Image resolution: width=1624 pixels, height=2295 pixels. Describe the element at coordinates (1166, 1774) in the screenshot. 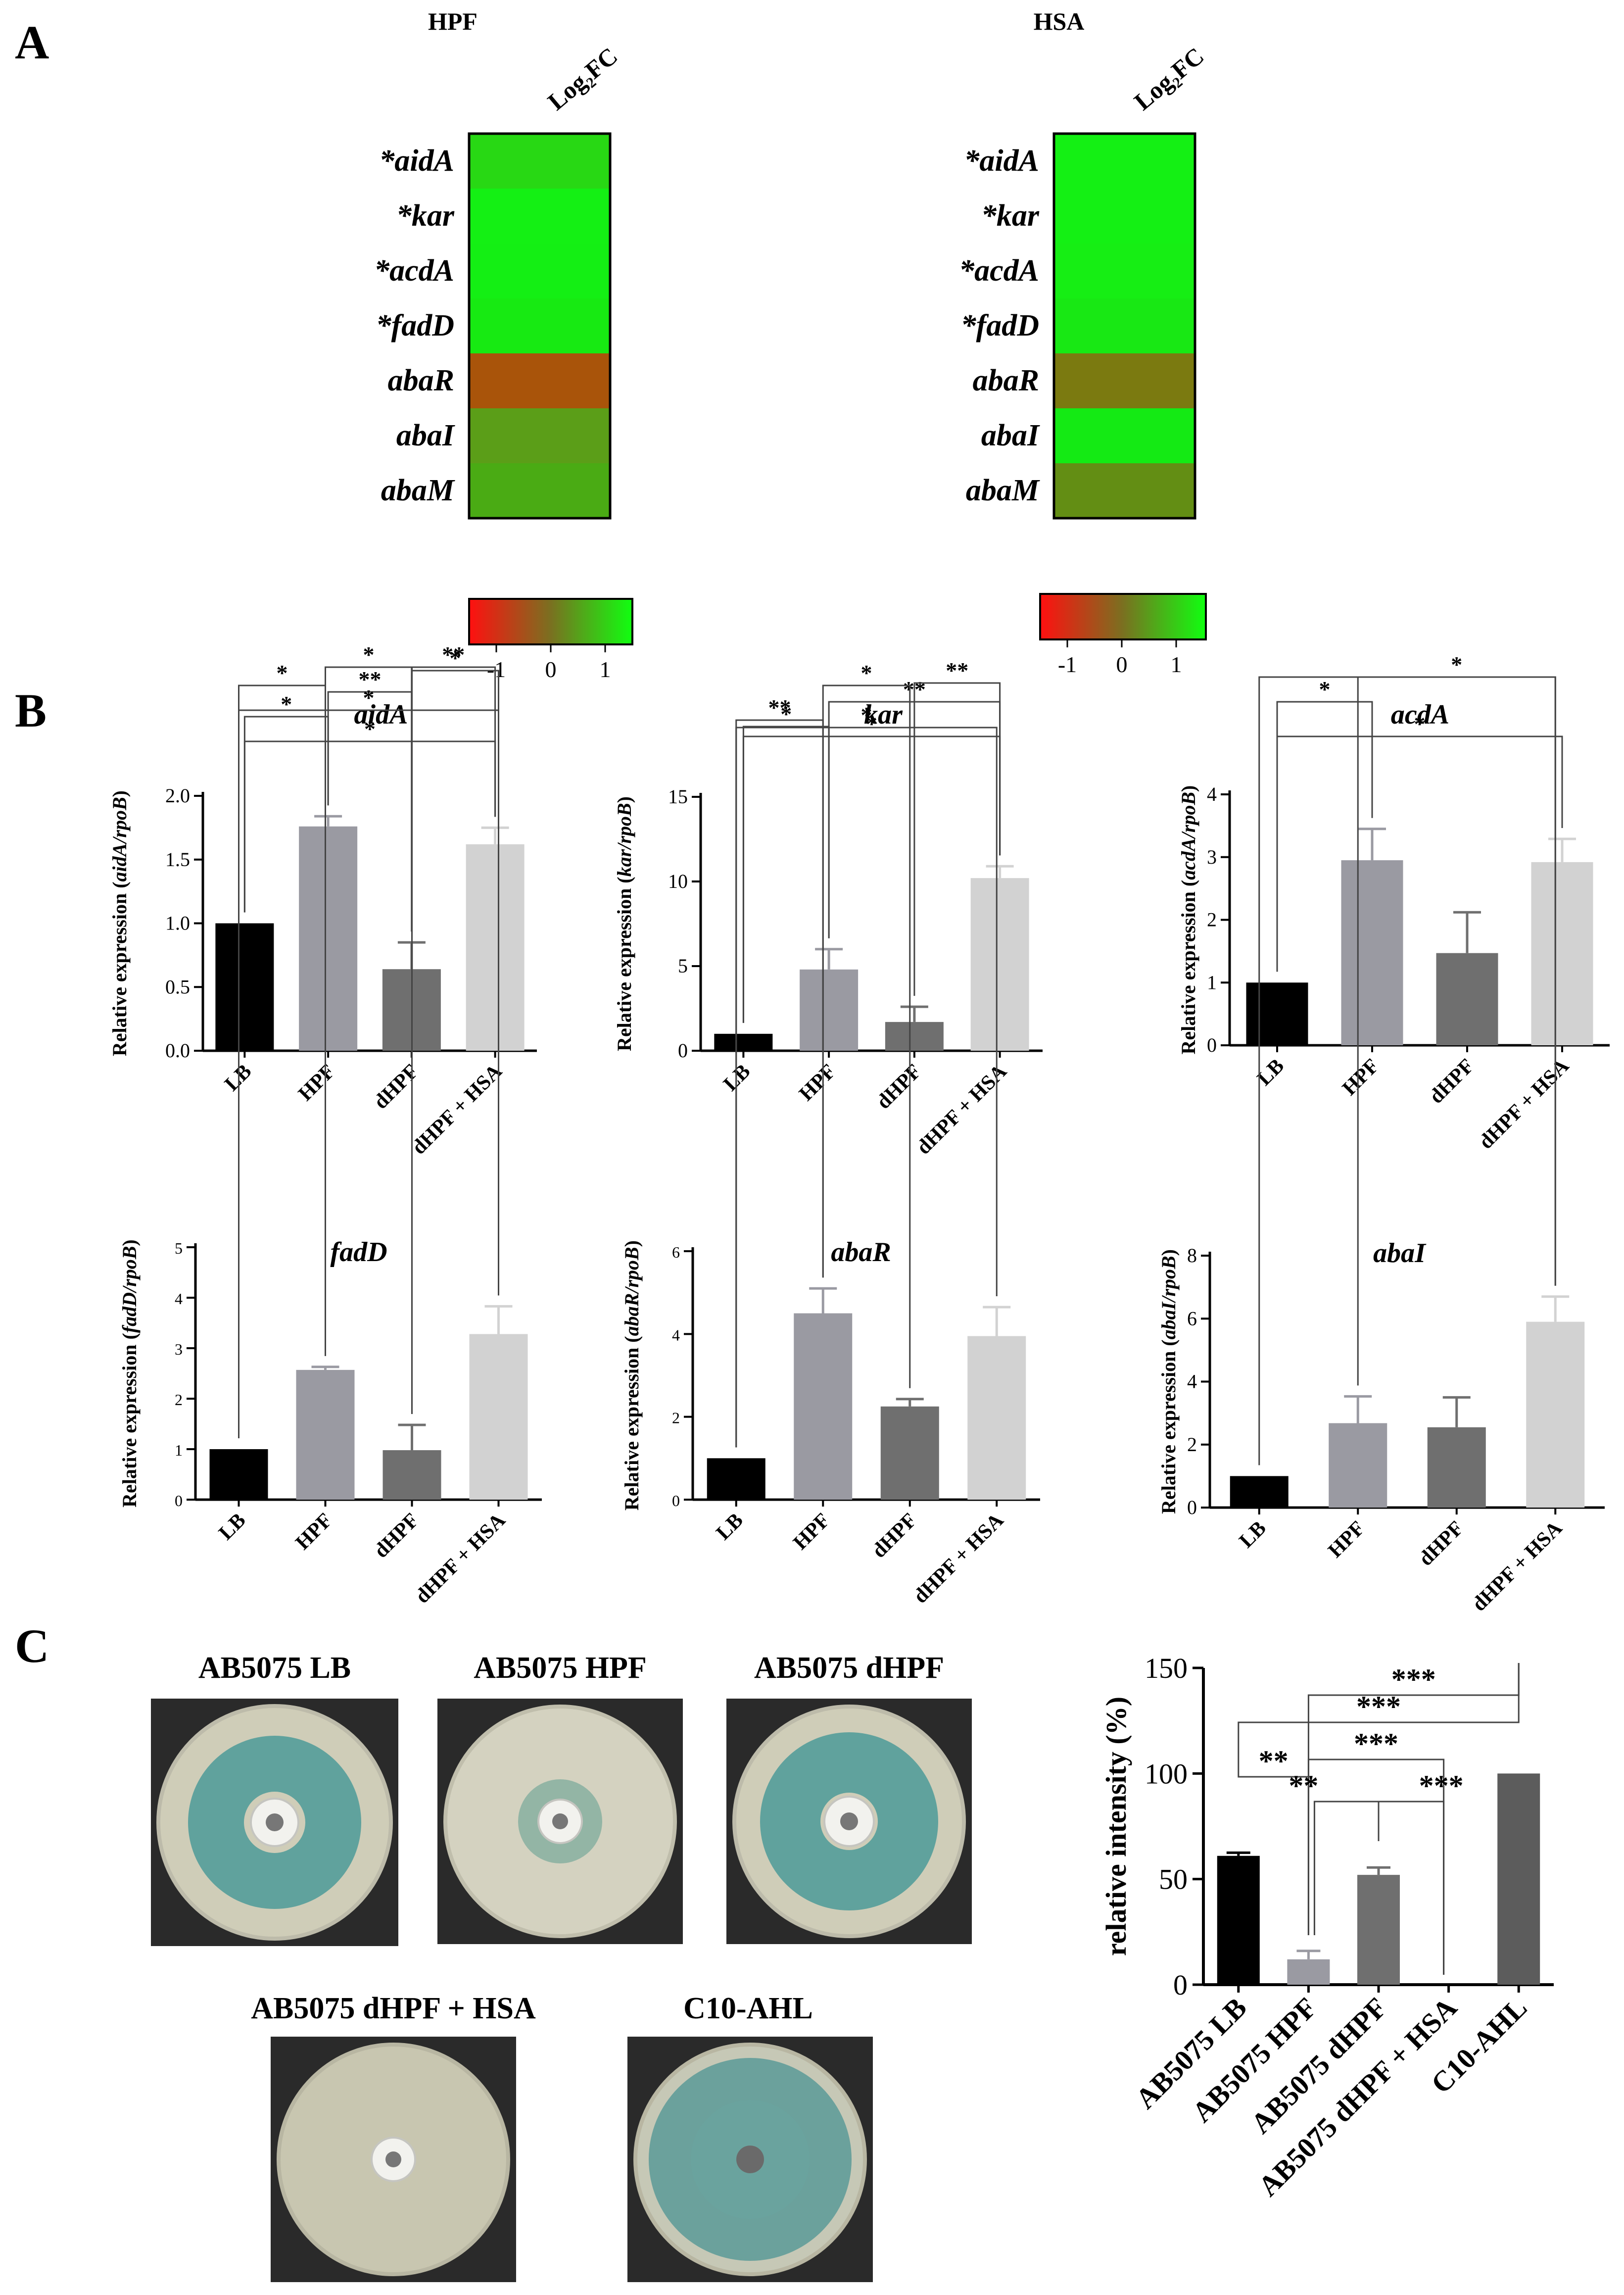

I see `y-tick-label: 100` at that location.